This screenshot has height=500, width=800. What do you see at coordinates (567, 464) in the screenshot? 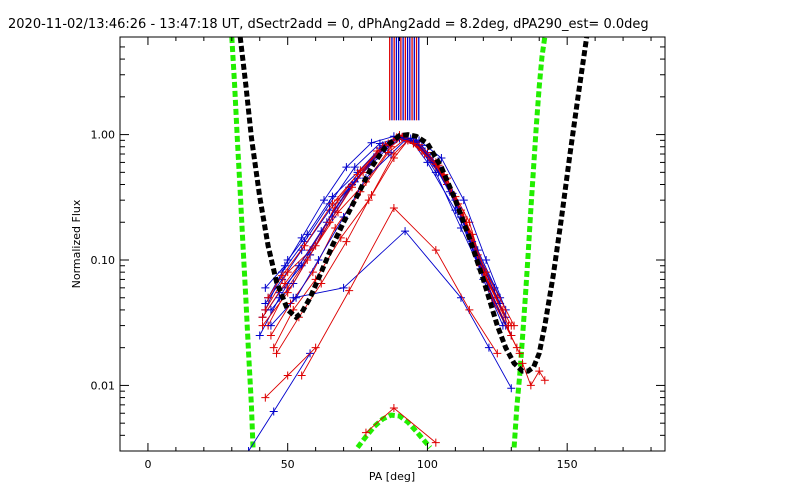
I see `x-tick-label: 150` at bounding box center [567, 464].